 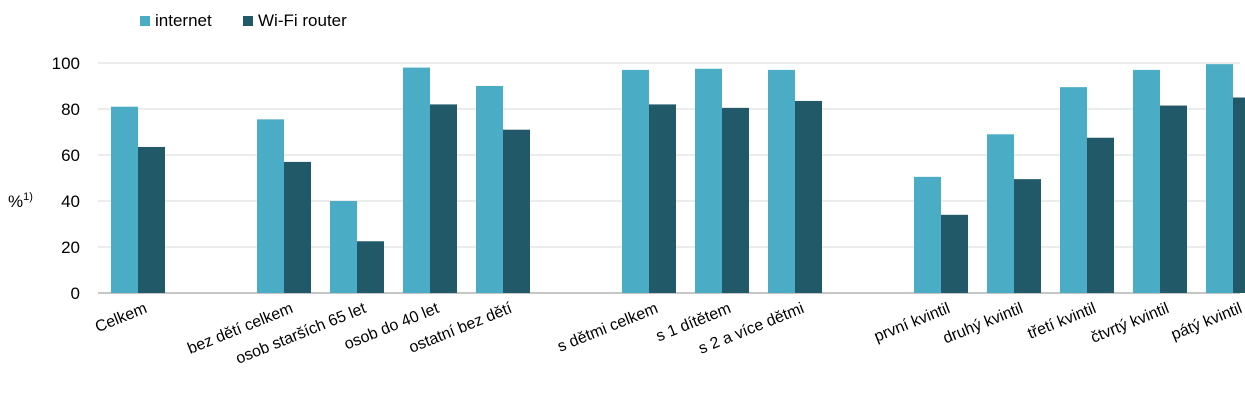 What do you see at coordinates (183, 20) in the screenshot?
I see `legend-label: internet` at bounding box center [183, 20].